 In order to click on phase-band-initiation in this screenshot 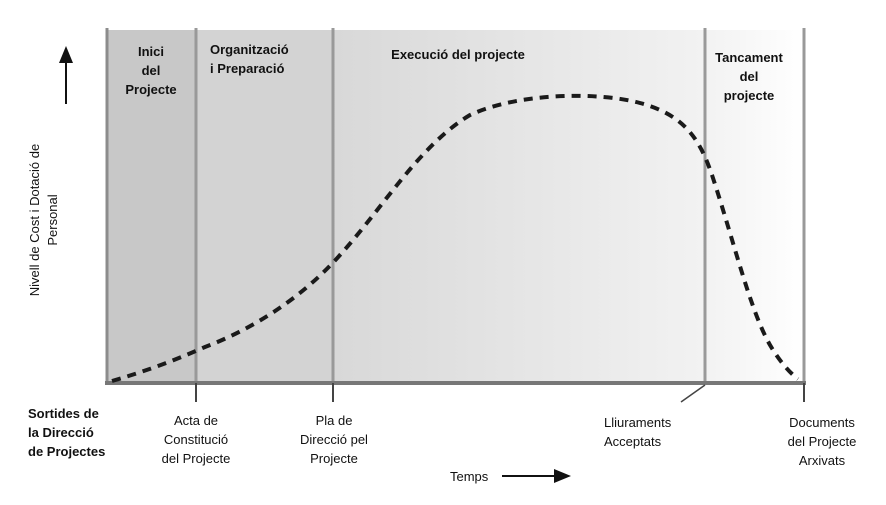, I will do `click(151, 206)`.